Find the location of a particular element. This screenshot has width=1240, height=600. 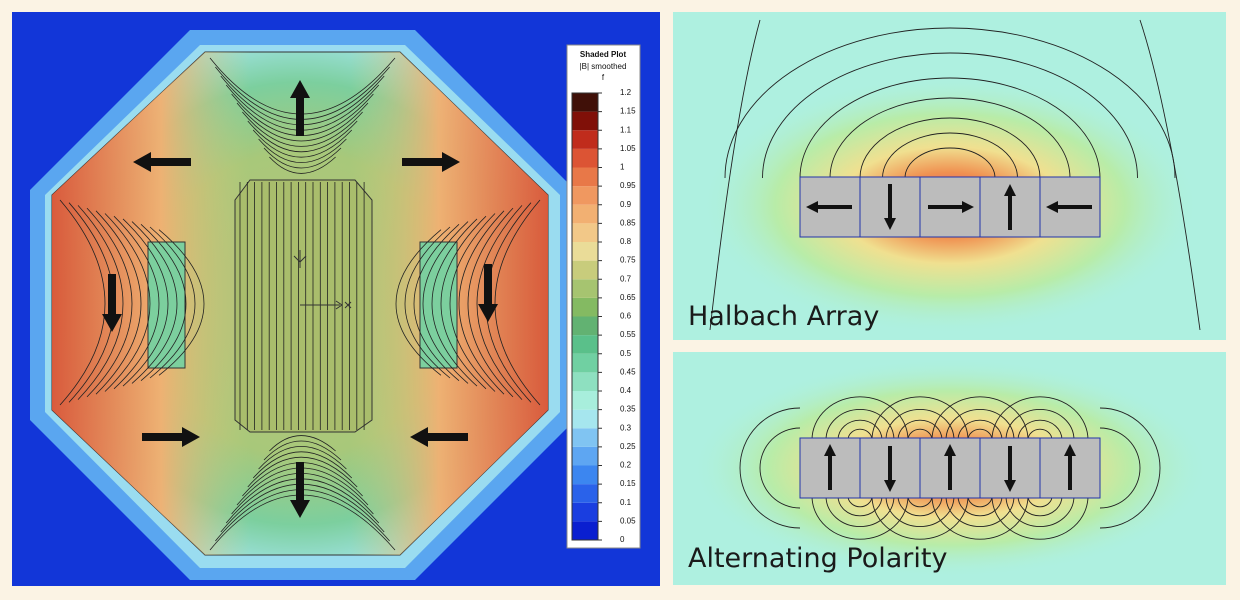

colorbar-tick-label: 0.75 is located at coordinates (628, 260).